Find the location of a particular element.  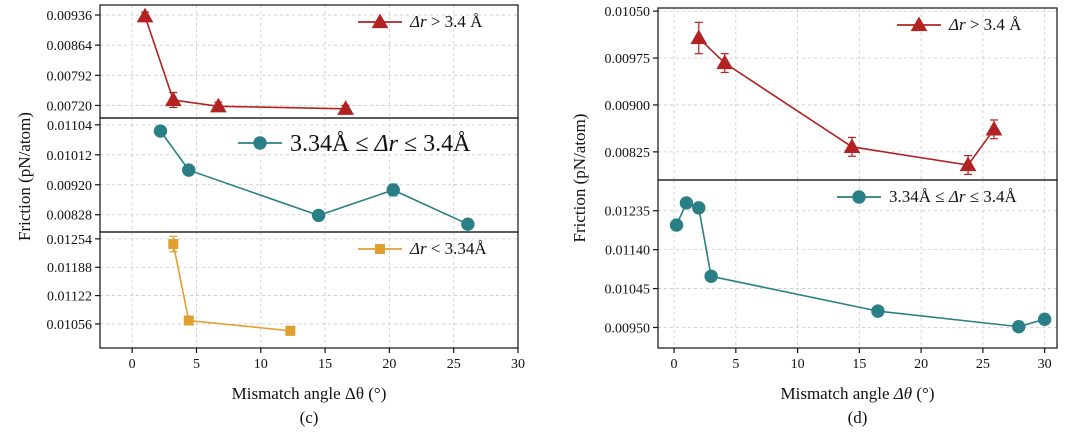

y-tick-label: 0.00825 is located at coordinates (628, 153).